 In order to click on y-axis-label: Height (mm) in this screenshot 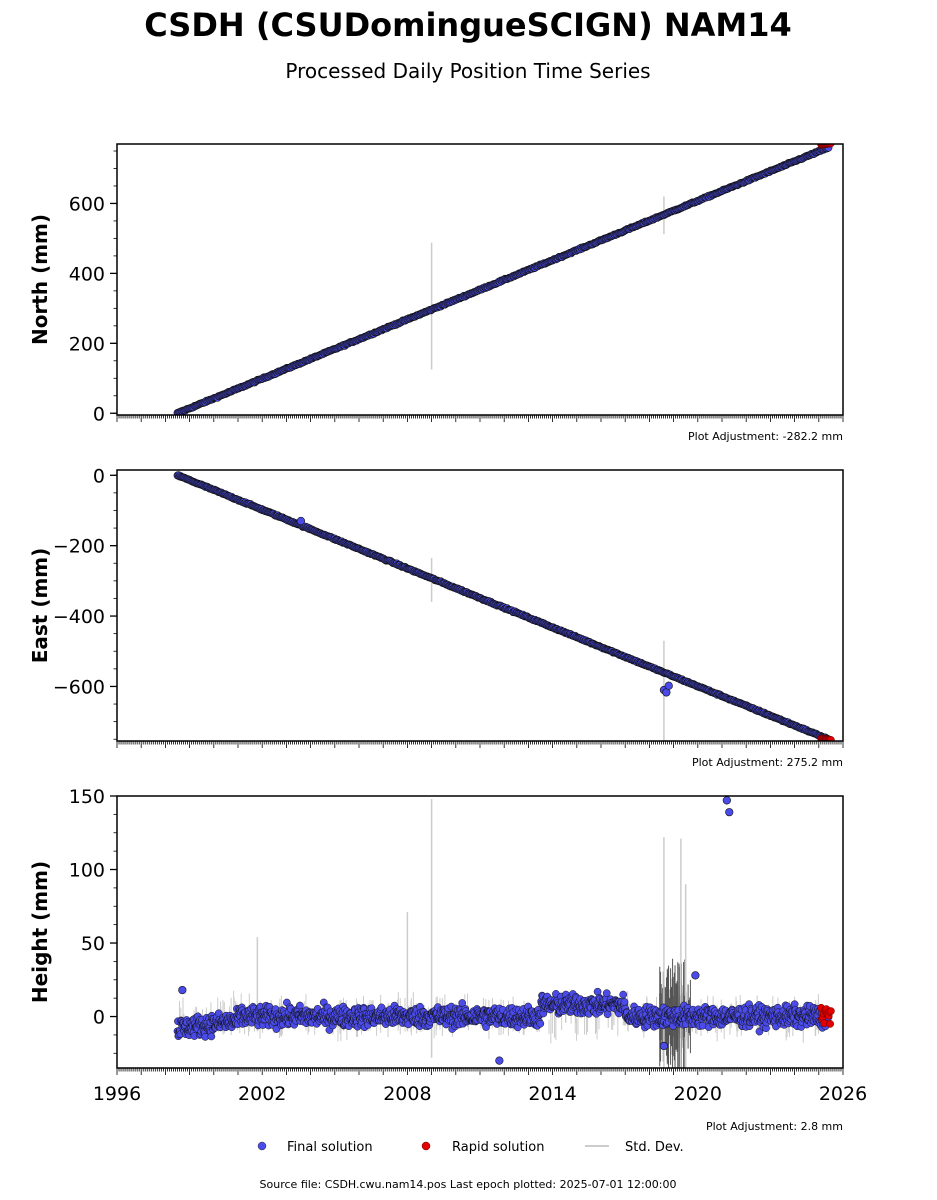, I will do `click(40, 932)`.